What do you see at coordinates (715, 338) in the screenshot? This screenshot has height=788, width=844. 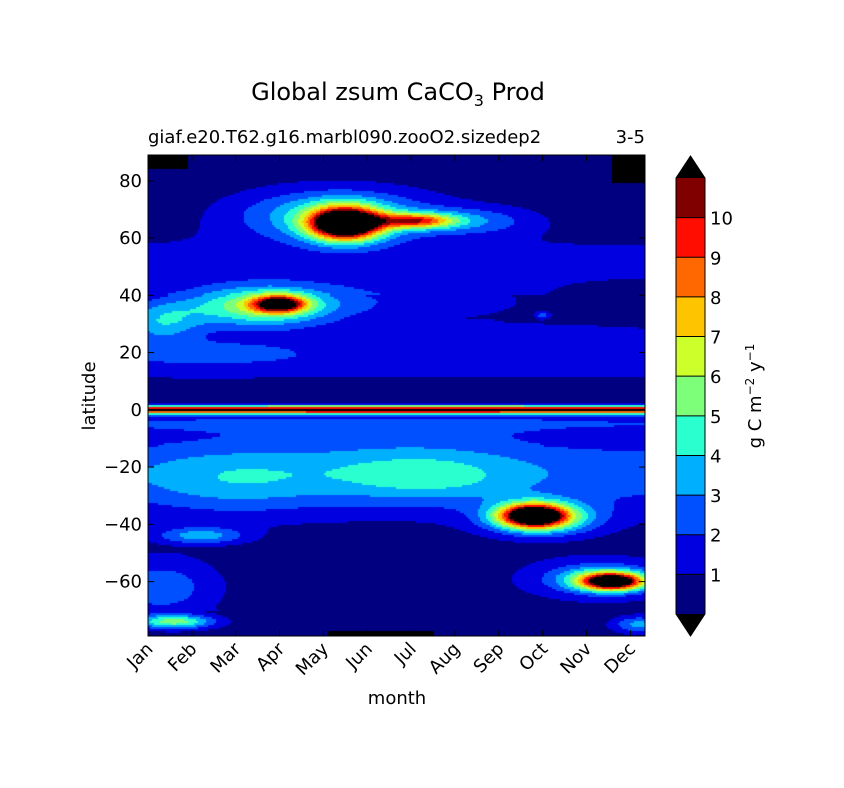 I see `colorbar-tick-label: 7` at bounding box center [715, 338].